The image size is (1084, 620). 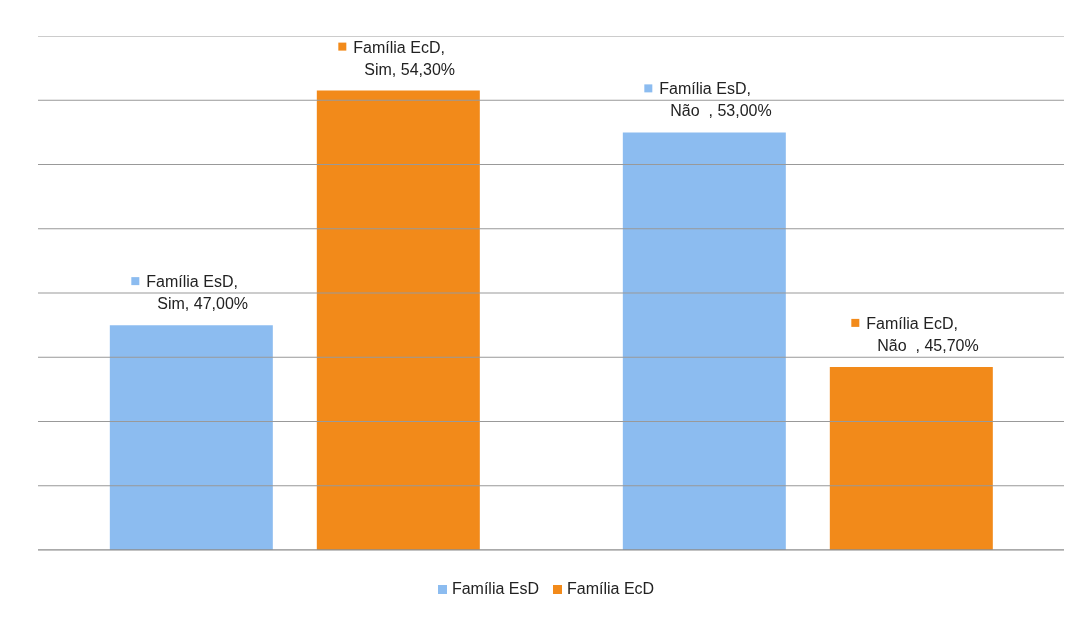 I want to click on data-label: Família EsD, Sim, 47,00%, so click(x=197, y=293).